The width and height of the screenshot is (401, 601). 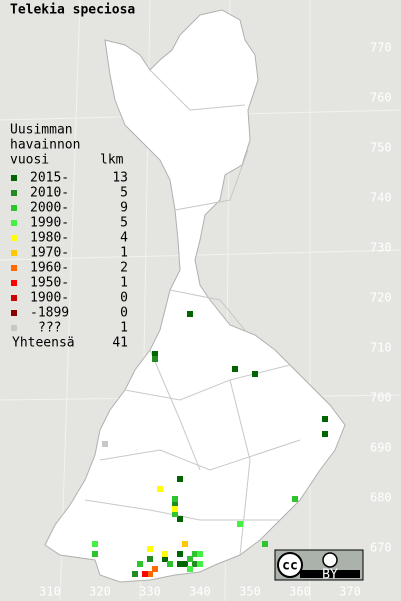 I want to click on x-grid-label: 340, so click(x=200, y=592).